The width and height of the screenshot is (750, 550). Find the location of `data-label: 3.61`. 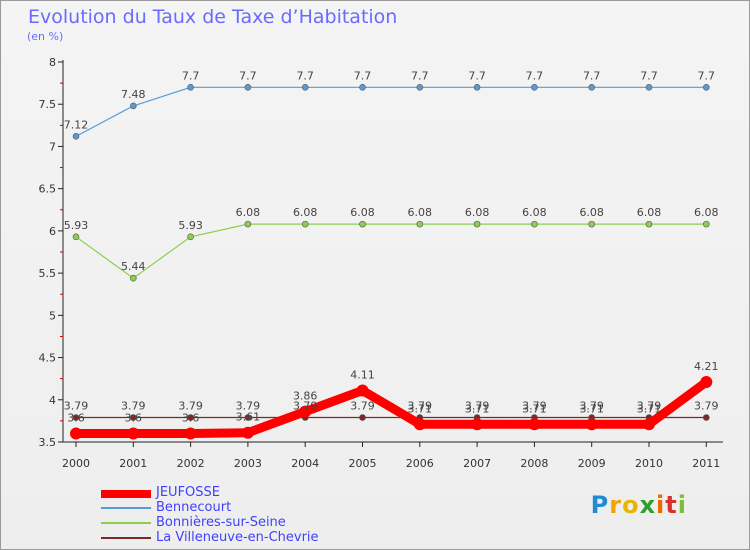

data-label: 3.61 is located at coordinates (248, 417).